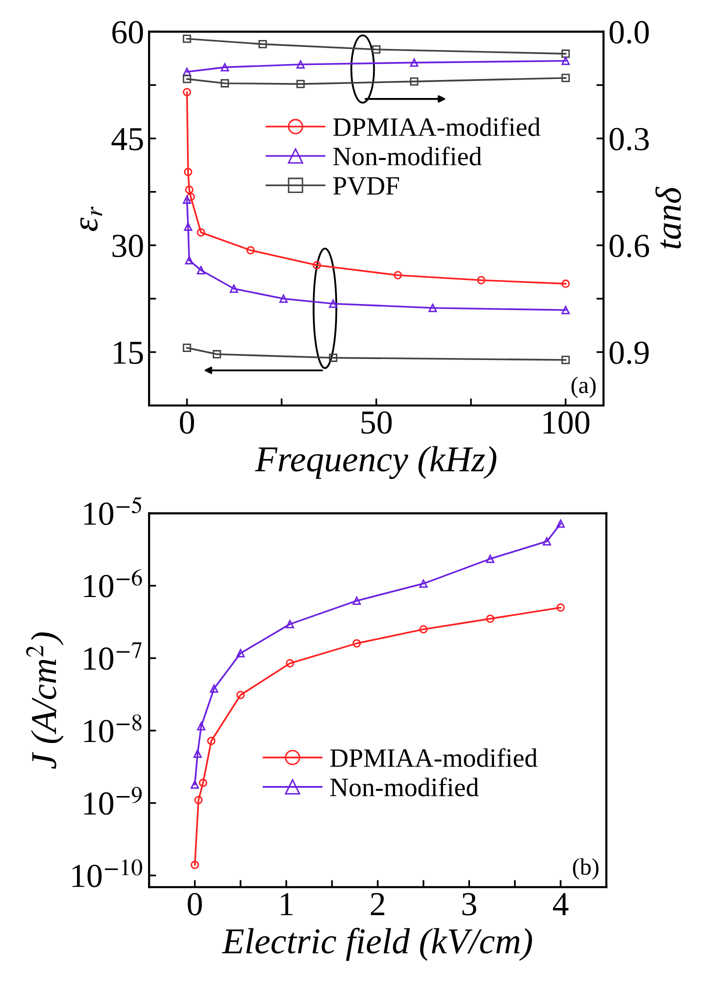 The height and width of the screenshot is (989, 710). What do you see at coordinates (286, 904) in the screenshot?
I see `x-tick-label: 1` at bounding box center [286, 904].